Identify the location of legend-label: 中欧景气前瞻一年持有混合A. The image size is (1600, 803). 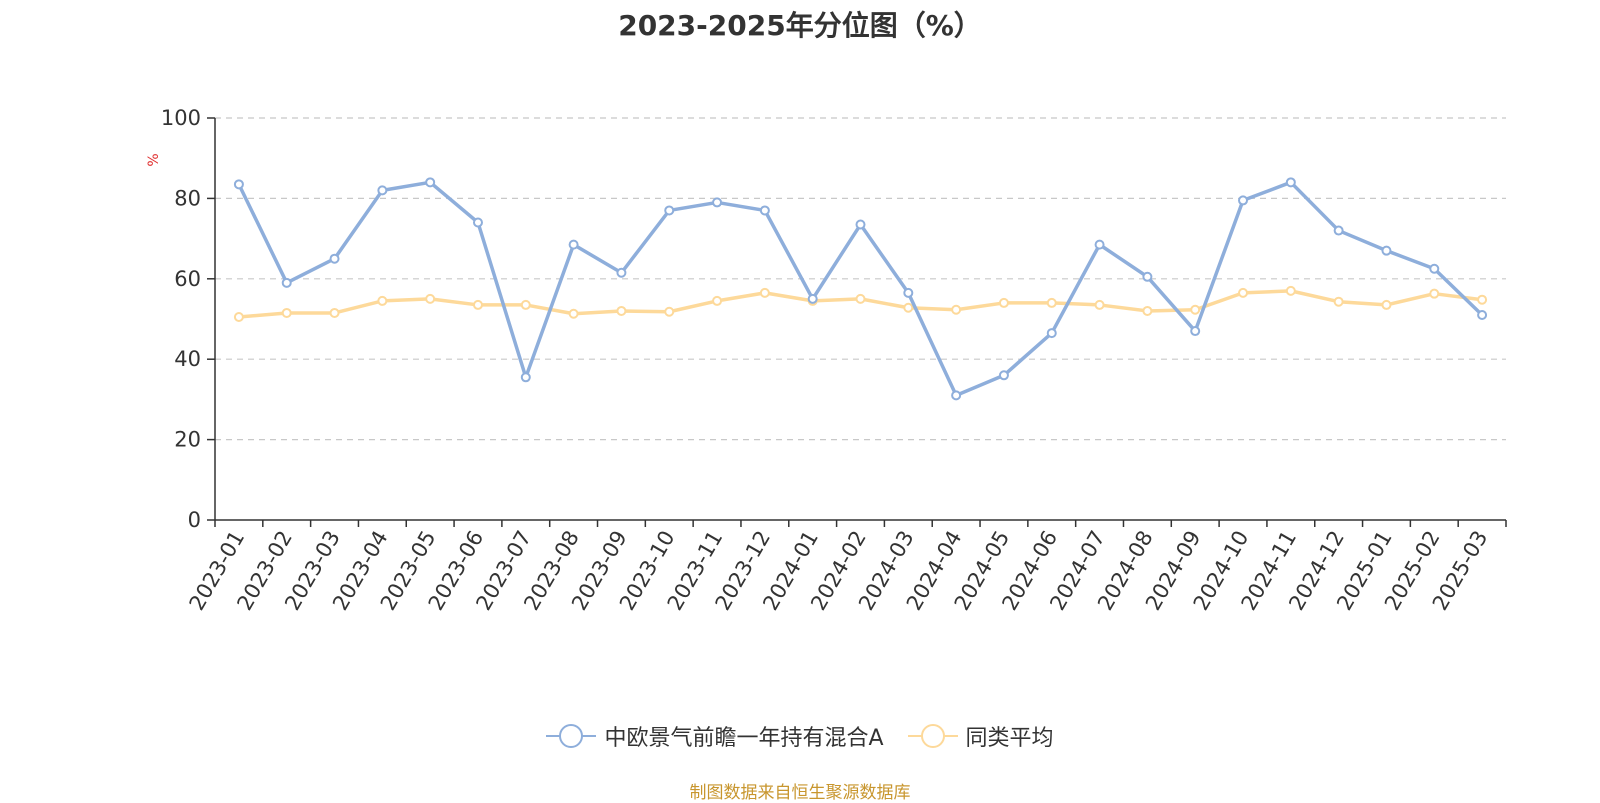
(744, 738).